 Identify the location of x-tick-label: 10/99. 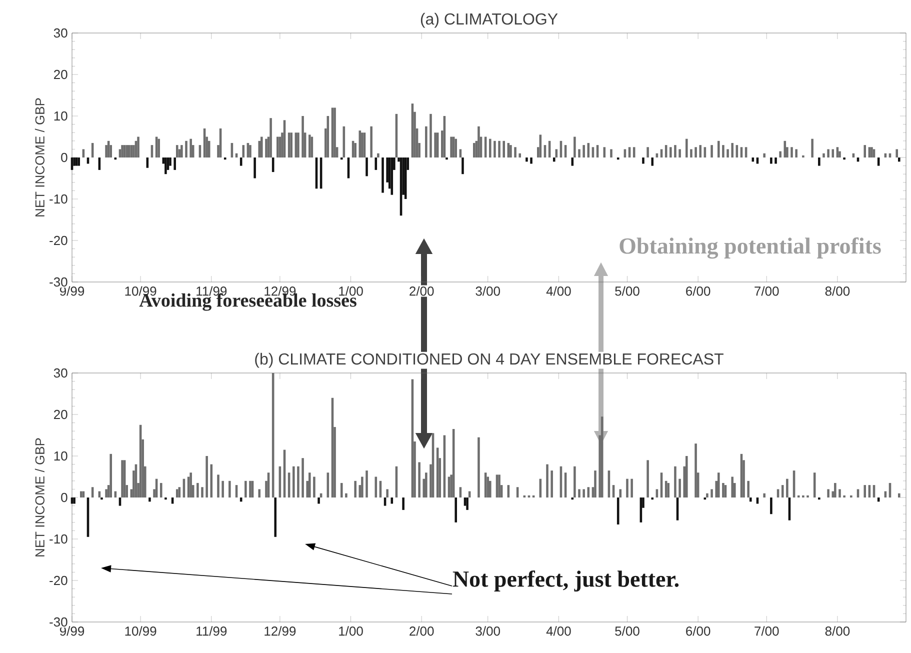
(140, 631).